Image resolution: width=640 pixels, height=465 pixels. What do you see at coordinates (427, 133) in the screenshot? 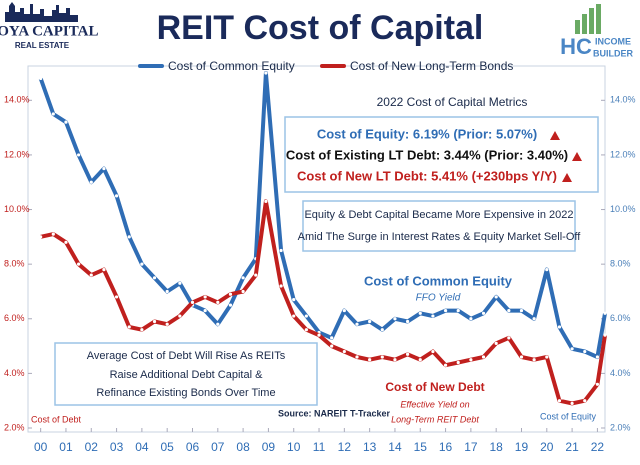
I see `annotation: Cost of Equity: 6.19% (Prior: 5.07%)` at bounding box center [427, 133].